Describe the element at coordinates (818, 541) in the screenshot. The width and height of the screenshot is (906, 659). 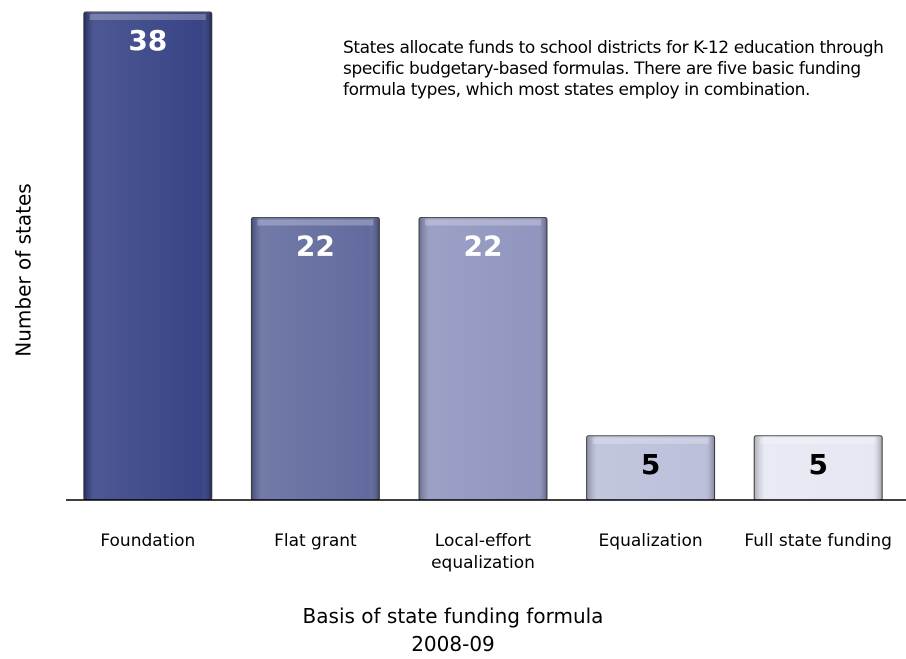
I see `x-tick-label: Full state funding` at that location.